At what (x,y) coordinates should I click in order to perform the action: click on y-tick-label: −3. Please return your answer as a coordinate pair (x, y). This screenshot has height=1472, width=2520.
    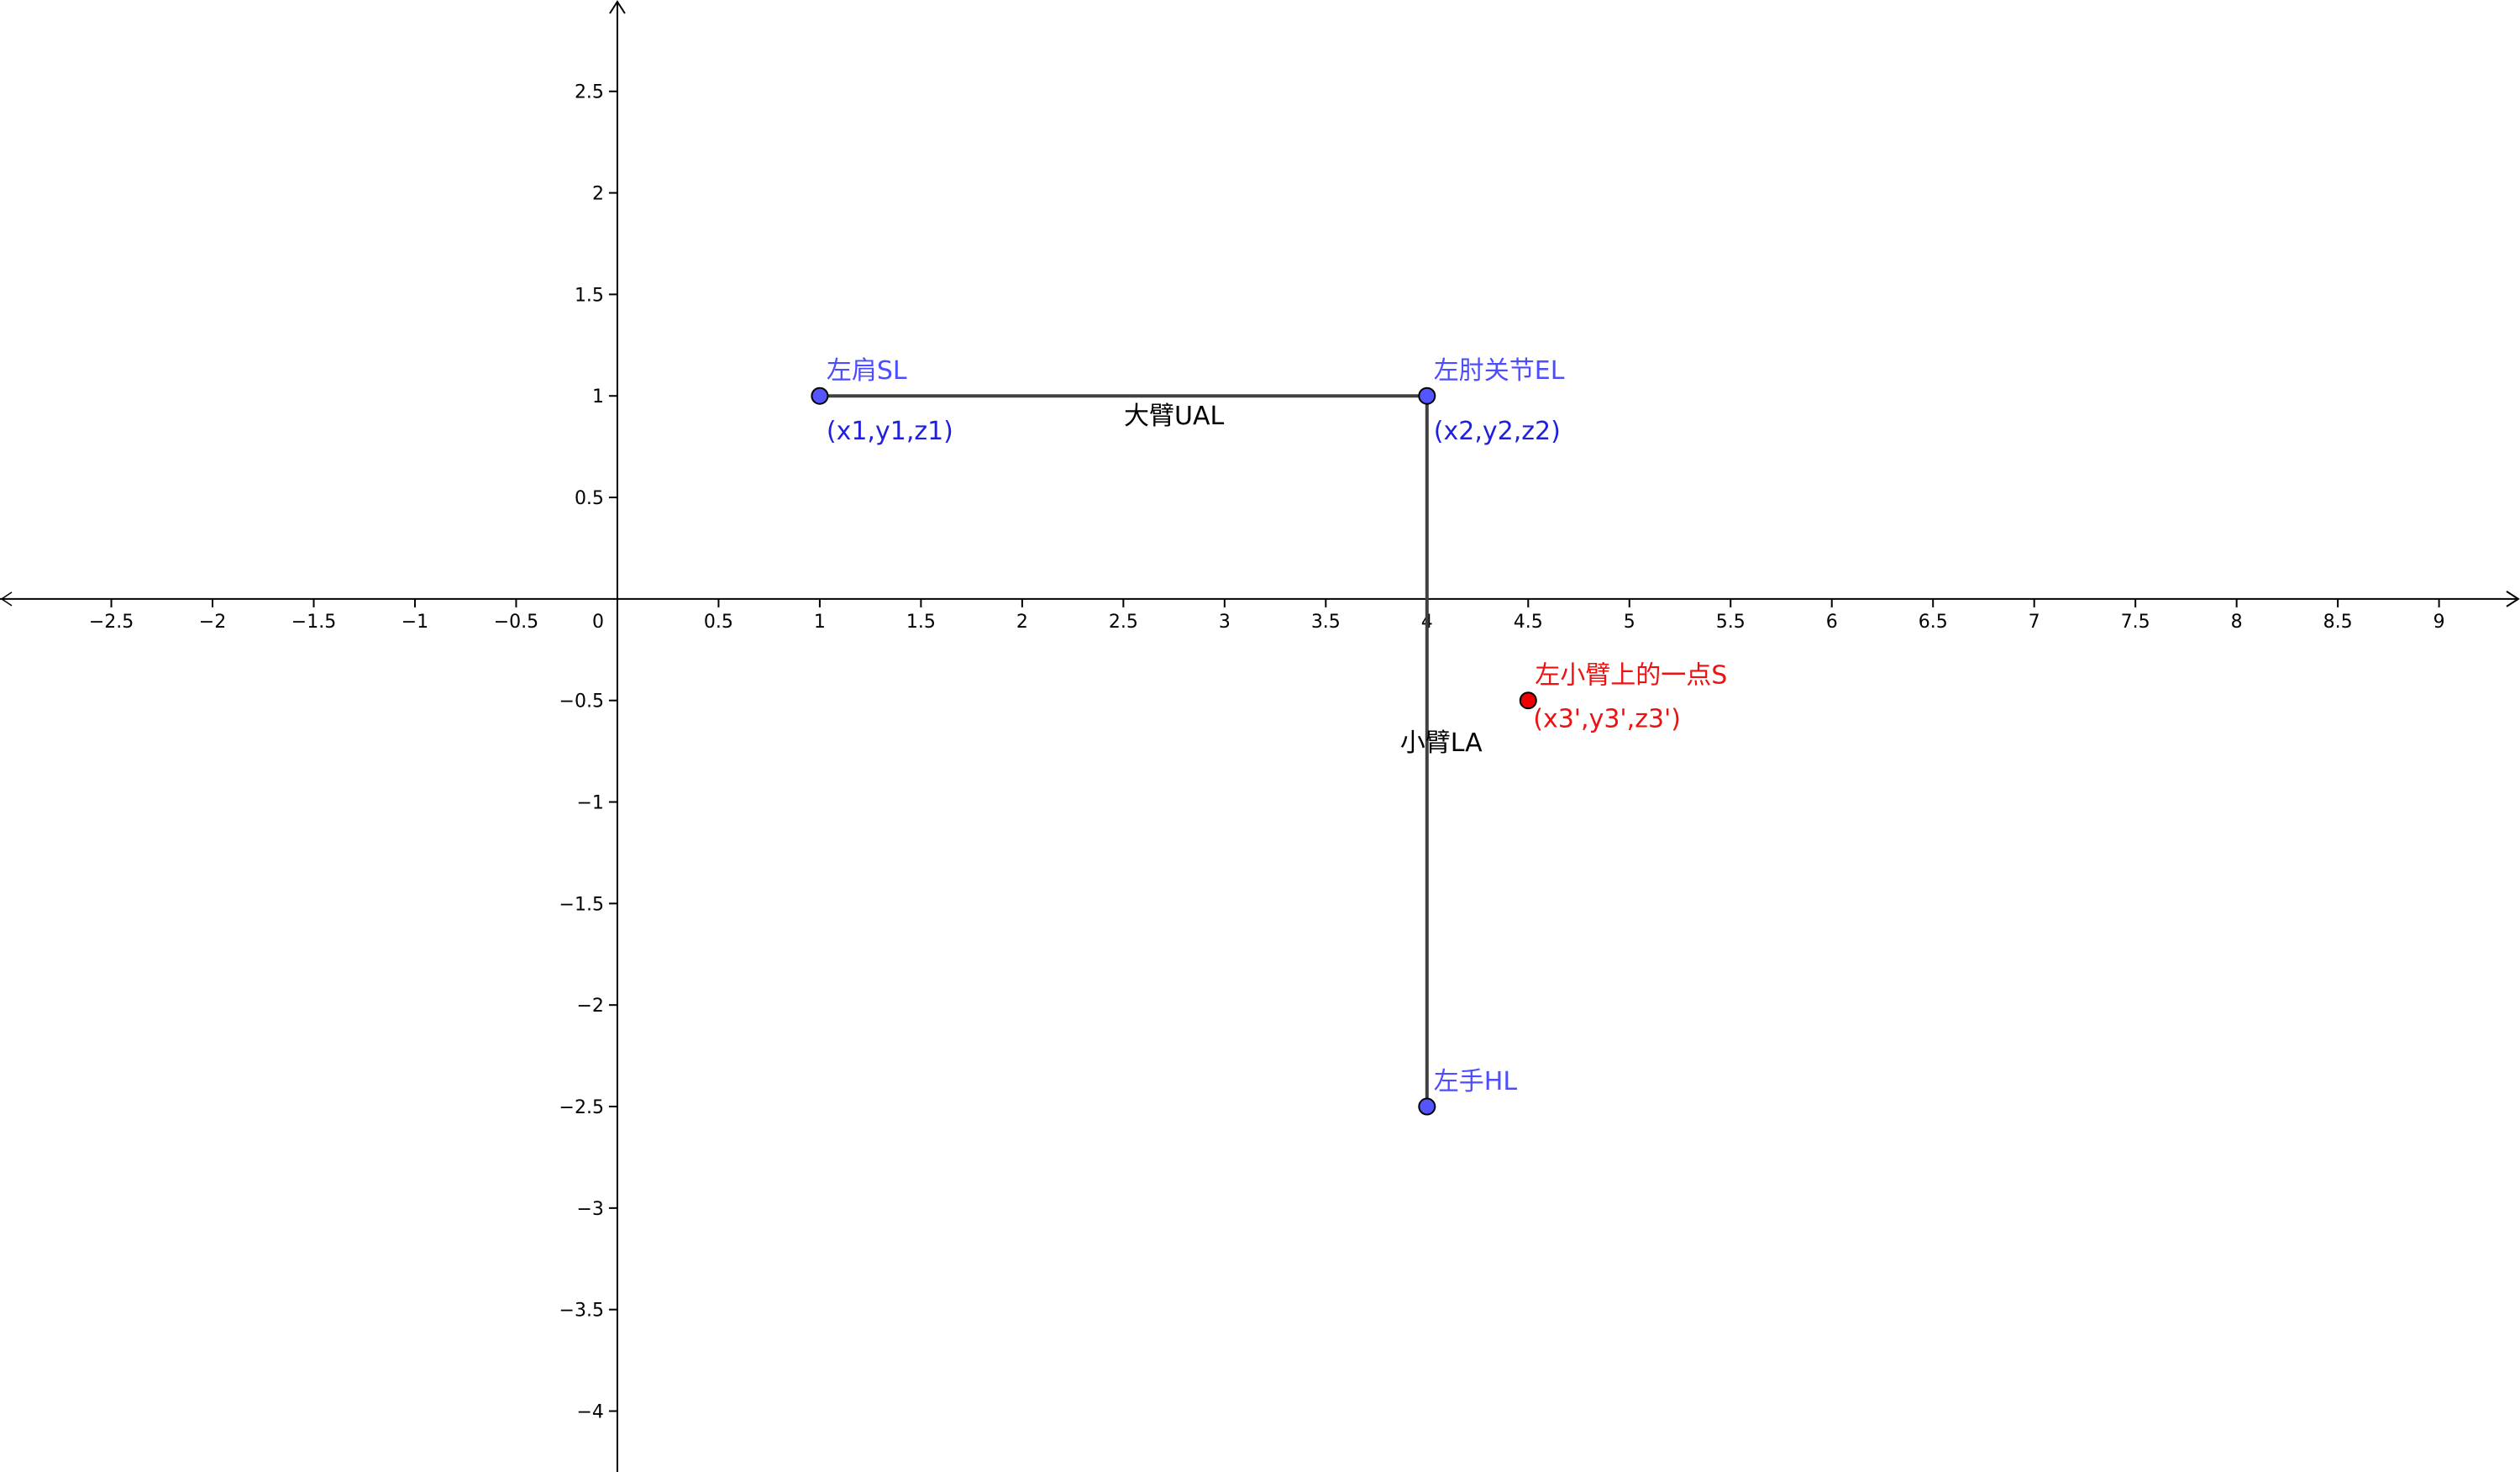
    Looking at the image, I should click on (590, 1209).